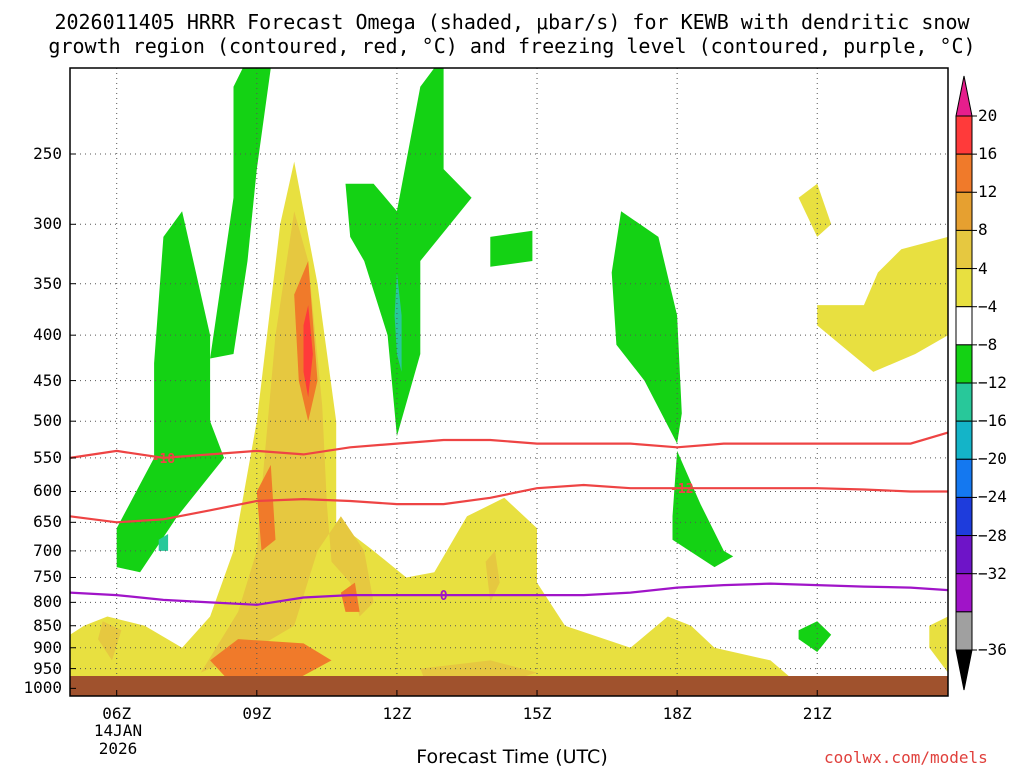  Describe the element at coordinates (118, 730) in the screenshot. I see `date-label-day: 14JAN` at that location.